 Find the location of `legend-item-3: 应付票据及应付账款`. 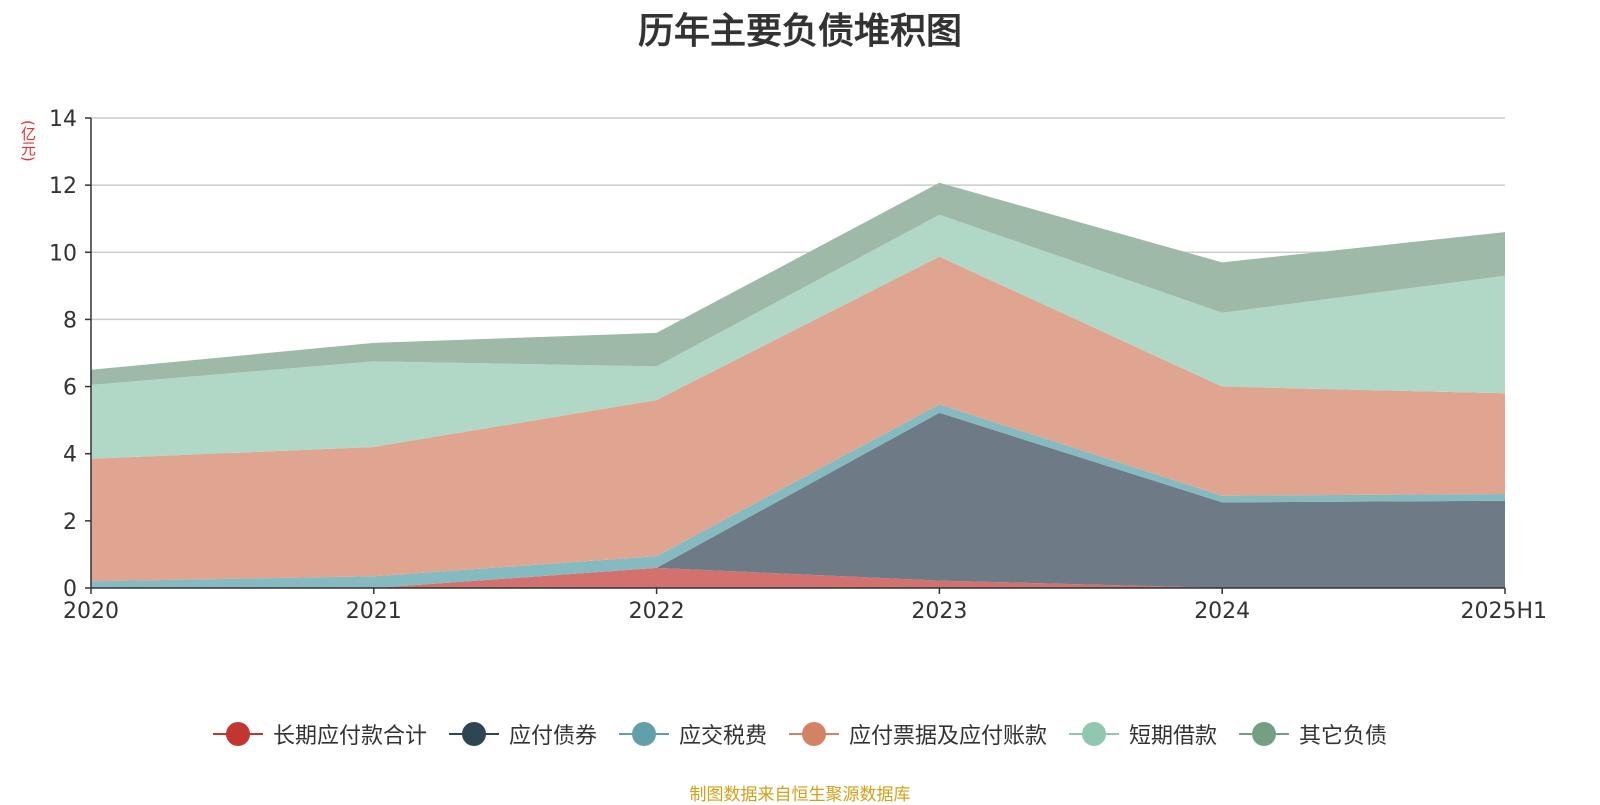

legend-item-3: 应付票据及应付账款 is located at coordinates (918, 734).